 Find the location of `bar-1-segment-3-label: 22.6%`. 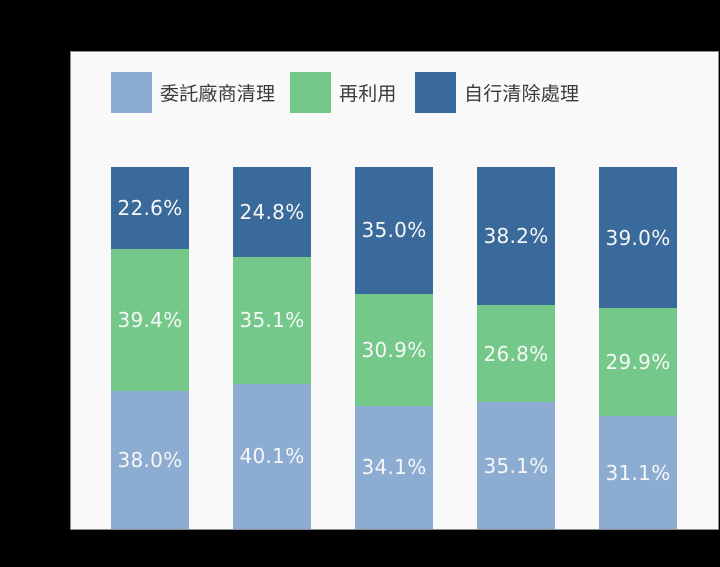

bar-1-segment-3-label: 22.6% is located at coordinates (150, 207).